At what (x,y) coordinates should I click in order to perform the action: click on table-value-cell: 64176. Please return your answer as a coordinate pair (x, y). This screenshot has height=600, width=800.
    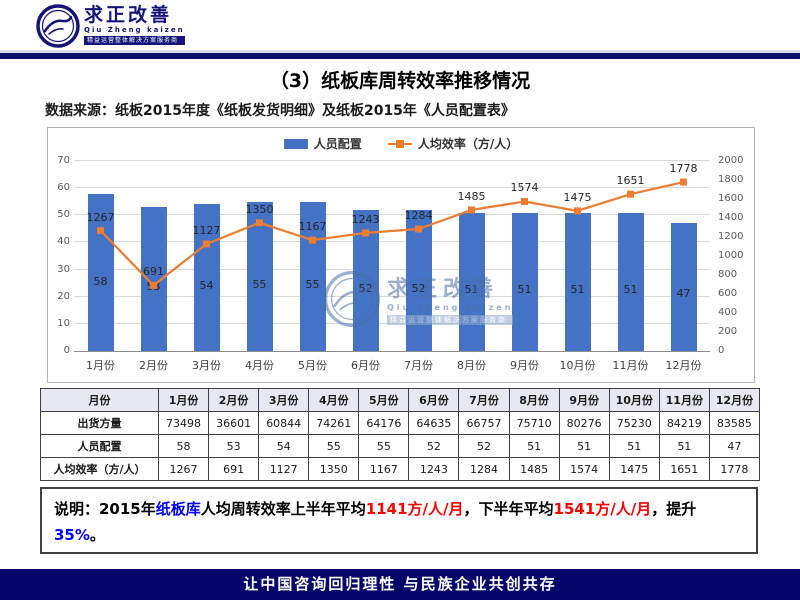
    Looking at the image, I should click on (384, 423).